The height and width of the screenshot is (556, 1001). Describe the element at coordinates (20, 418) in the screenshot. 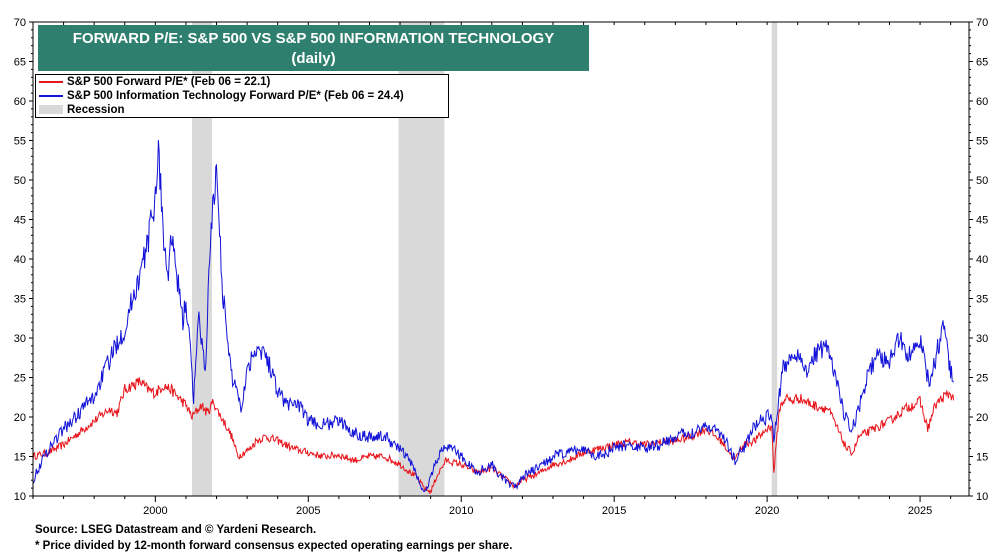

I see `y-tick-label-left: 20` at that location.